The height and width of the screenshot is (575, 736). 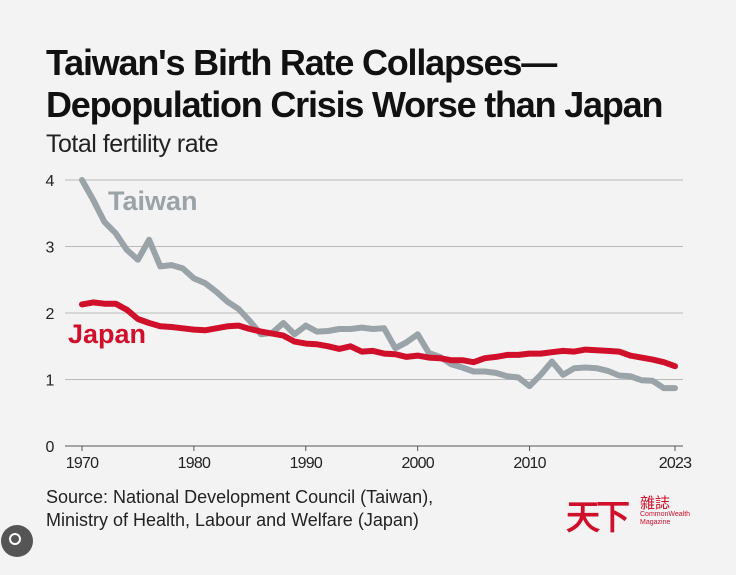 I want to click on lens-icon-glyph, so click(x=15, y=539).